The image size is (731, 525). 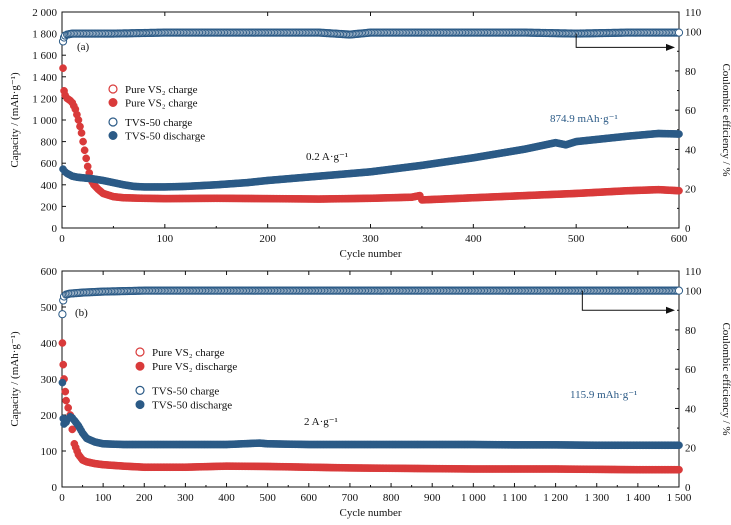 What do you see at coordinates (15, 379) in the screenshot?
I see `y-left-axis-title: Capacity / (mAh·g⁻¹)` at bounding box center [15, 379].